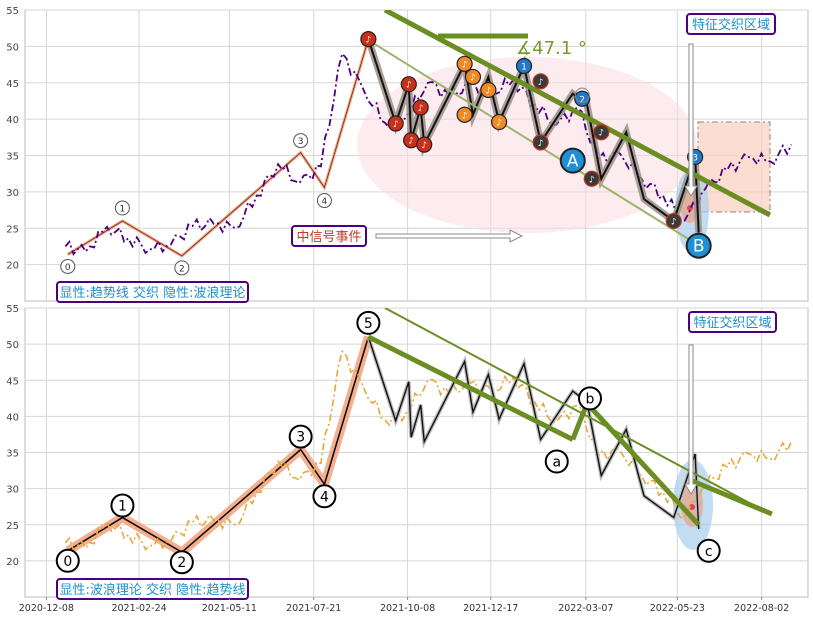 This screenshot has width=813, height=624. I want to click on bottom-ytick-label: 20, so click(12, 562).